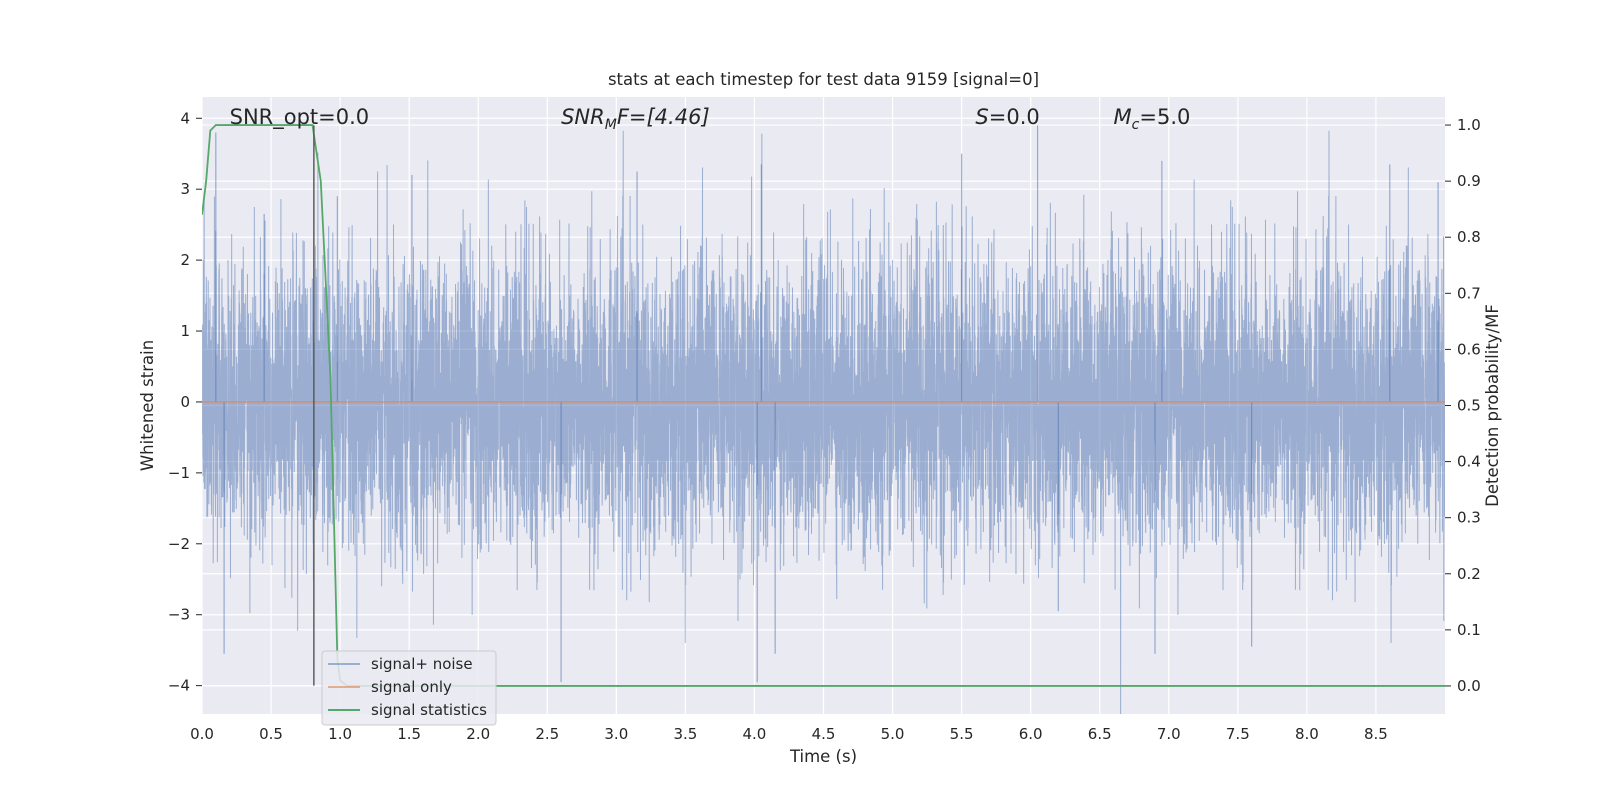  Describe the element at coordinates (1123, 117) in the screenshot. I see `annotation-mc-main: M` at that location.